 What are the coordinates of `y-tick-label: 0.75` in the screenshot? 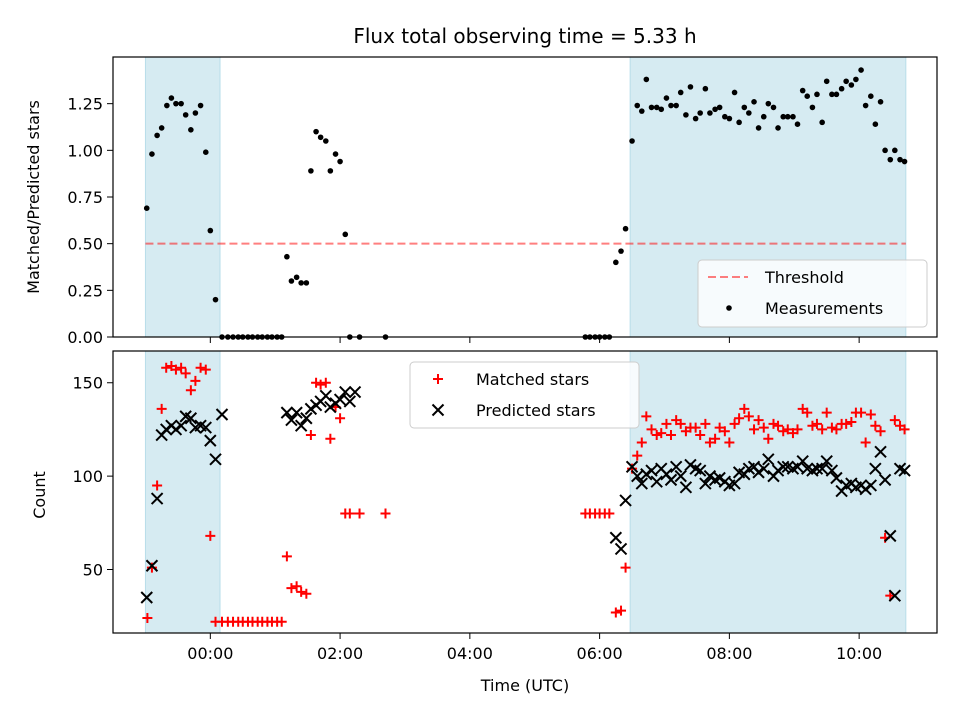 It's located at (85, 197).